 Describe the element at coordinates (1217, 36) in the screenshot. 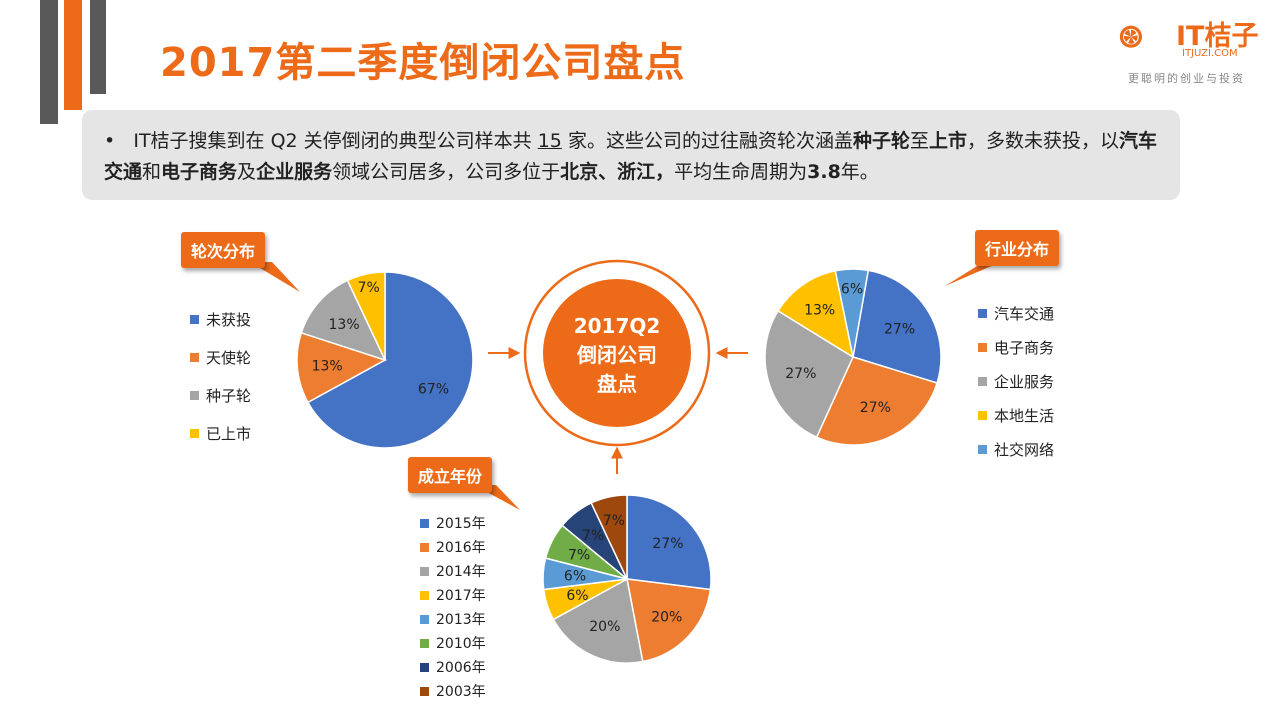

I see `logo-name: IT桔子` at that location.